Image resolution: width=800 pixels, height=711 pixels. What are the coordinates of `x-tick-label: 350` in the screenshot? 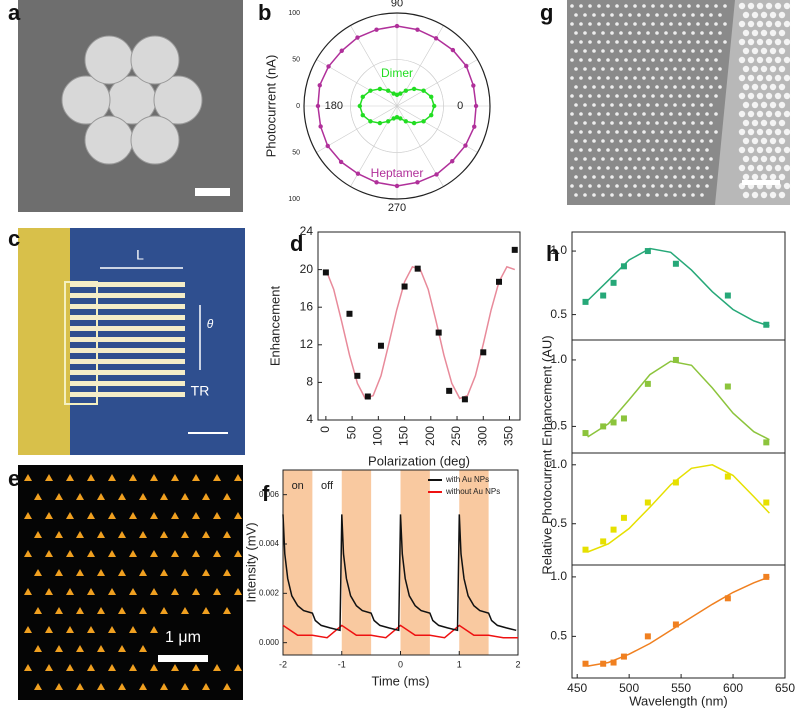 It's located at (509, 436).